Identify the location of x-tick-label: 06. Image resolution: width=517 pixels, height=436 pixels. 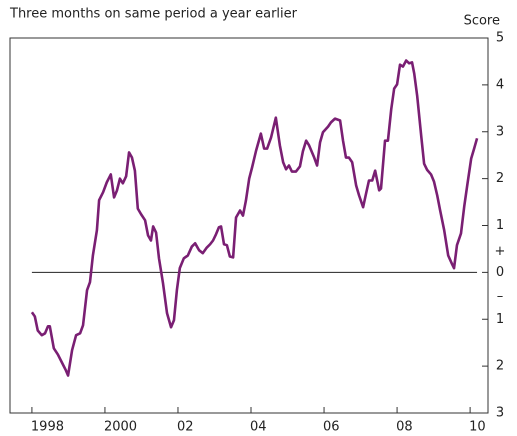
(331, 427).